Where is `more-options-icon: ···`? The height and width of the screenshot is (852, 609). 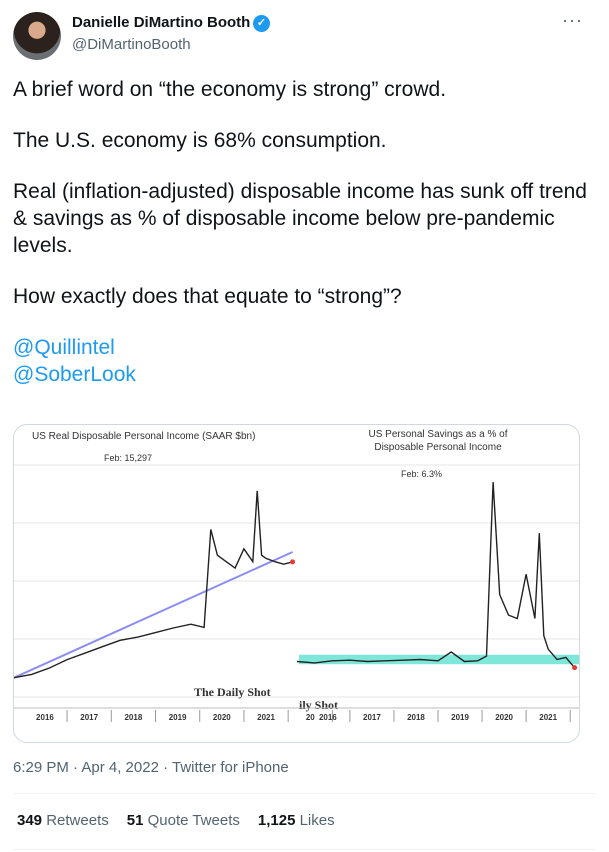 more-options-icon: ··· is located at coordinates (572, 20).